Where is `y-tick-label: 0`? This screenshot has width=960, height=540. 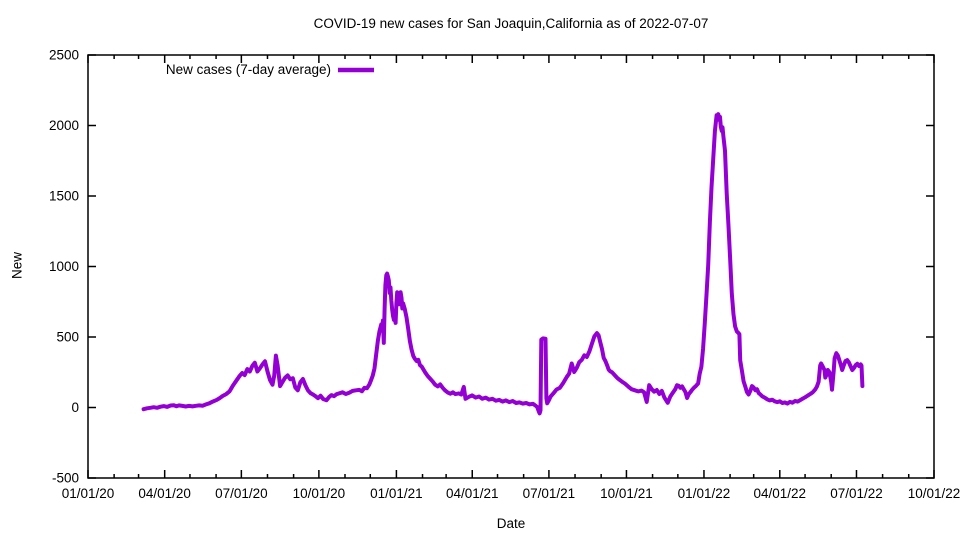 y-tick-label: 0 is located at coordinates (75, 407).